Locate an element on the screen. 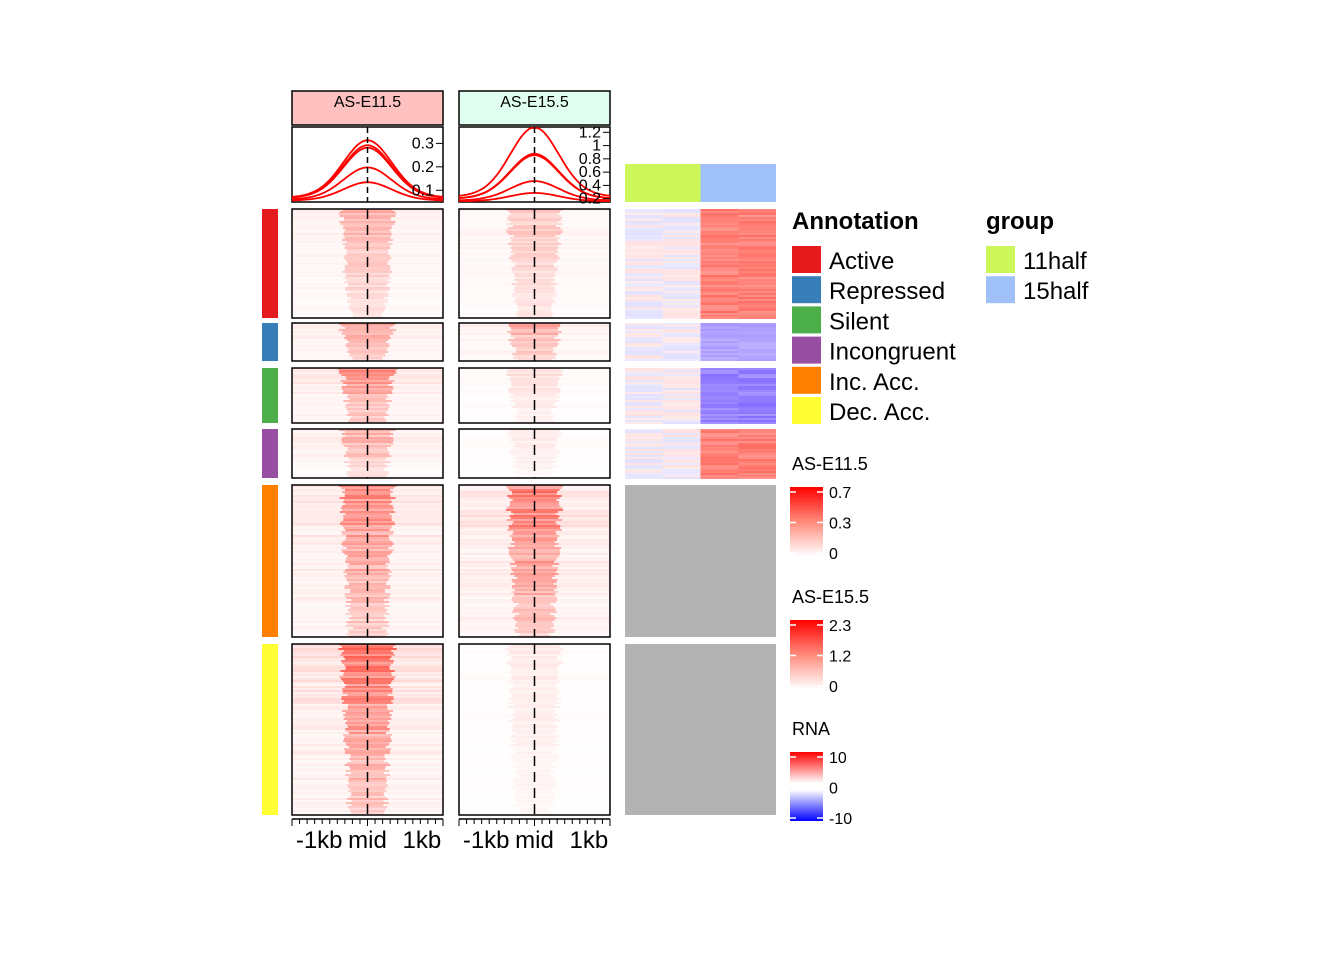  band-frame is located at coordinates (367, 561).